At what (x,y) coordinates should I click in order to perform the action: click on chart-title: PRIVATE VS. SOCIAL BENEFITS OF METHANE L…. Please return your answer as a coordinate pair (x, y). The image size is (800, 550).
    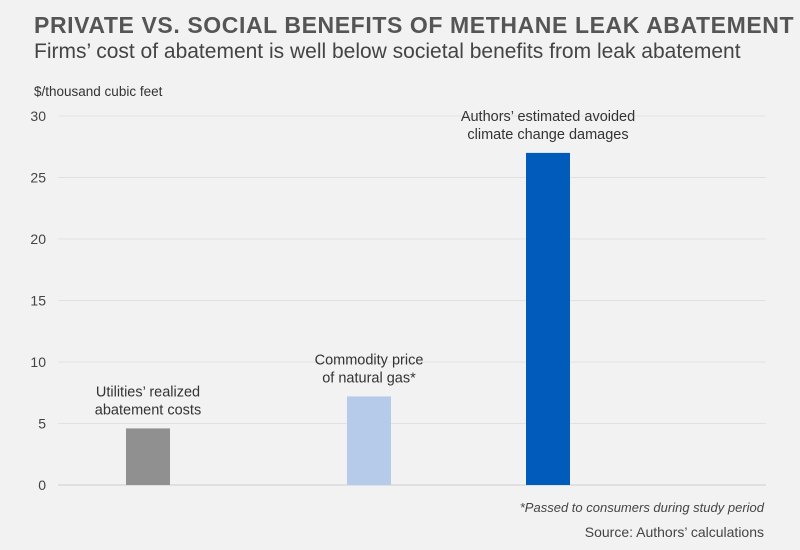
    Looking at the image, I should click on (414, 25).